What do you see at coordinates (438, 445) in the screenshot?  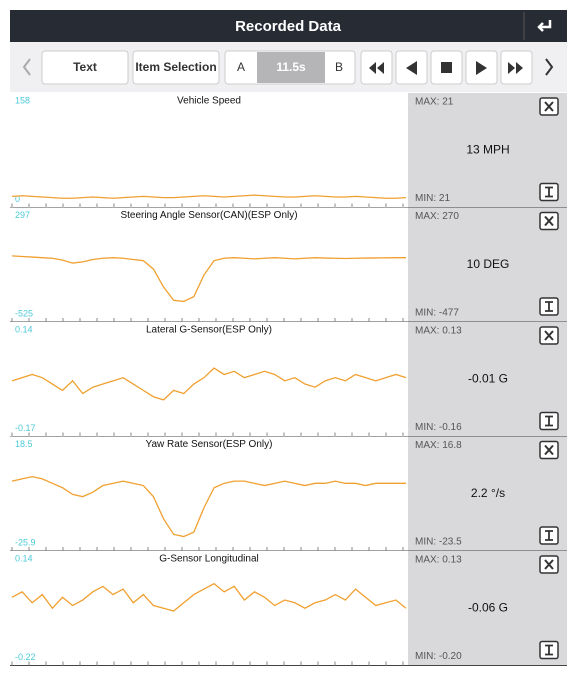 I see `max-label: MAX: 16.8` at bounding box center [438, 445].